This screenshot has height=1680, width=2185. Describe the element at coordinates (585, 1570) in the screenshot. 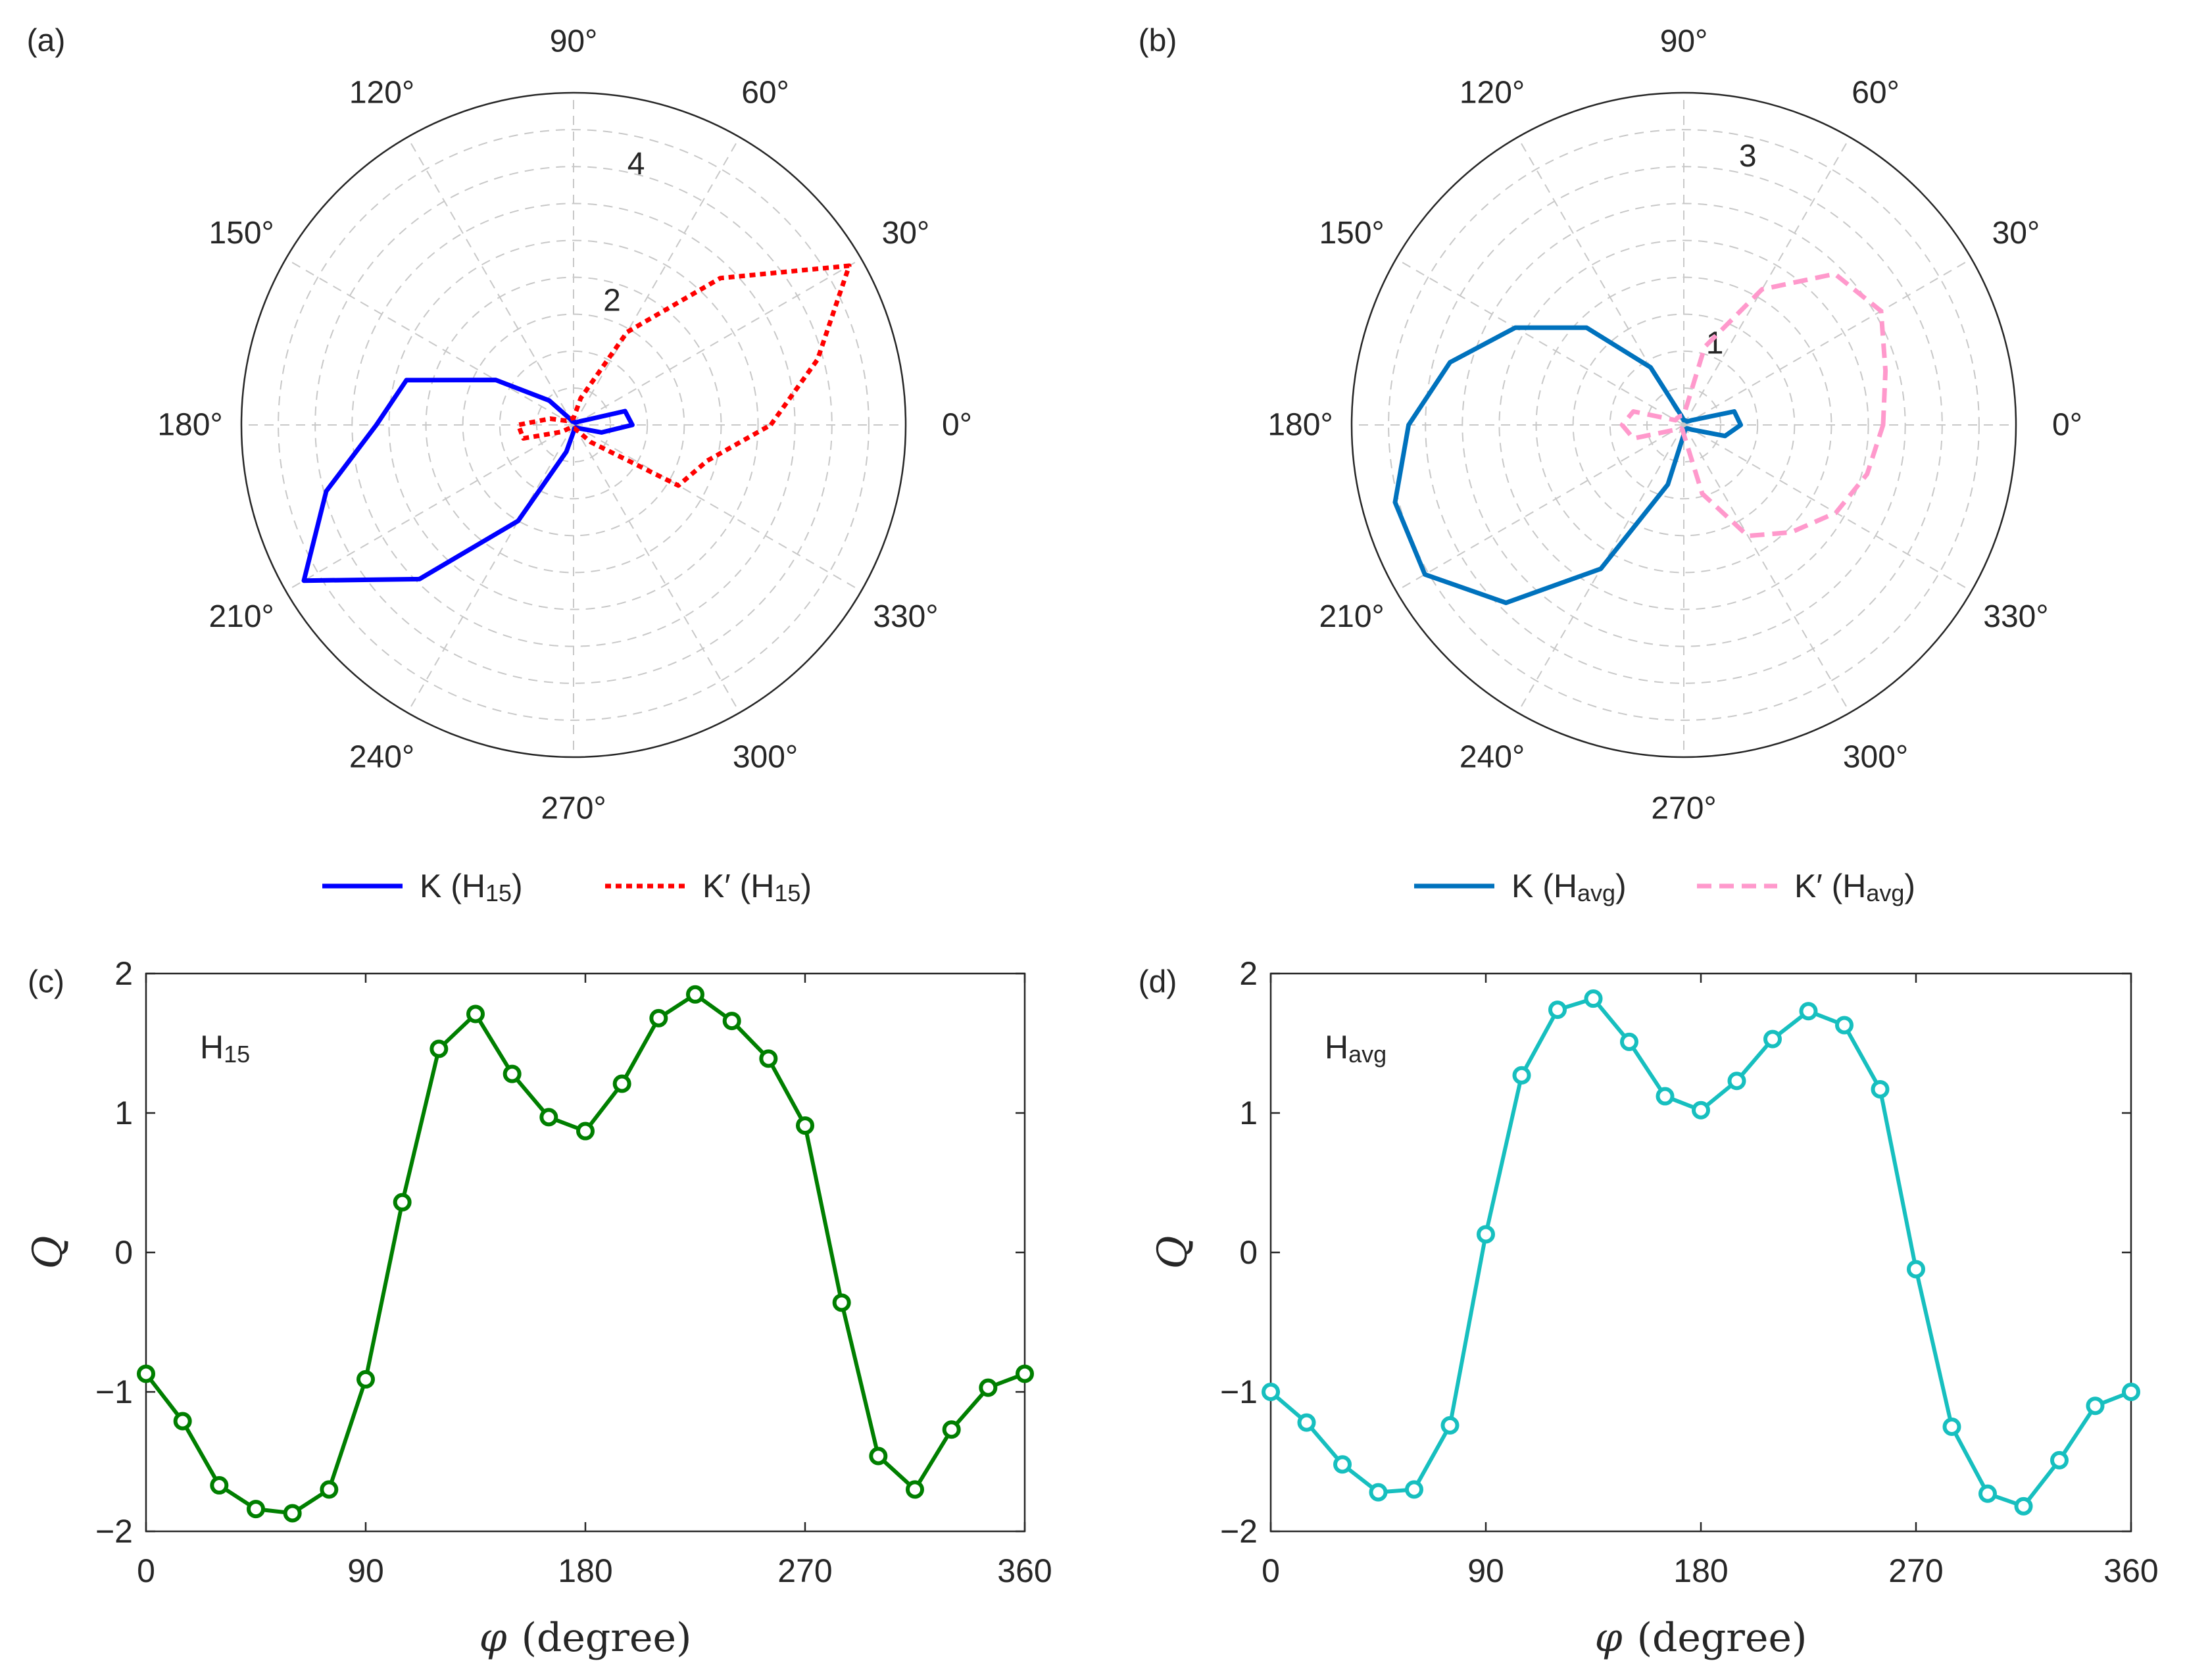

I see `x-tick-label: 180` at that location.